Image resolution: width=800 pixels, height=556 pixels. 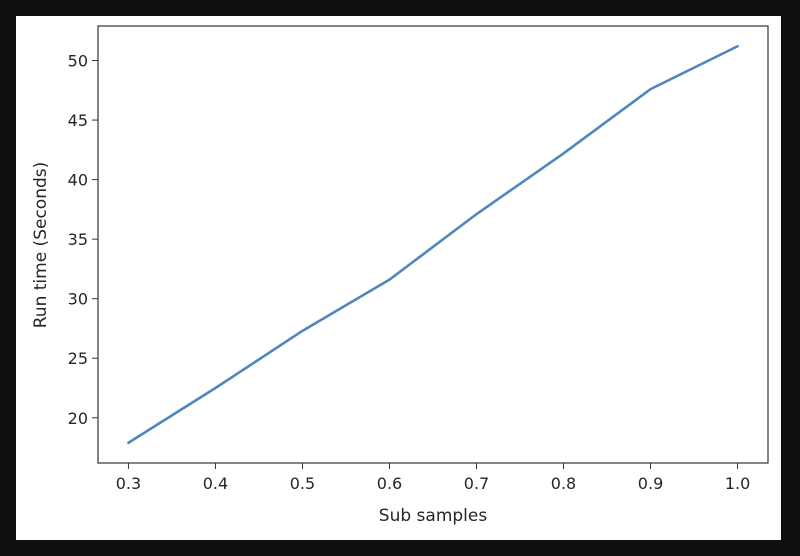 What do you see at coordinates (41, 245) in the screenshot?
I see `y-axis-label: Run time (Seconds)` at bounding box center [41, 245].